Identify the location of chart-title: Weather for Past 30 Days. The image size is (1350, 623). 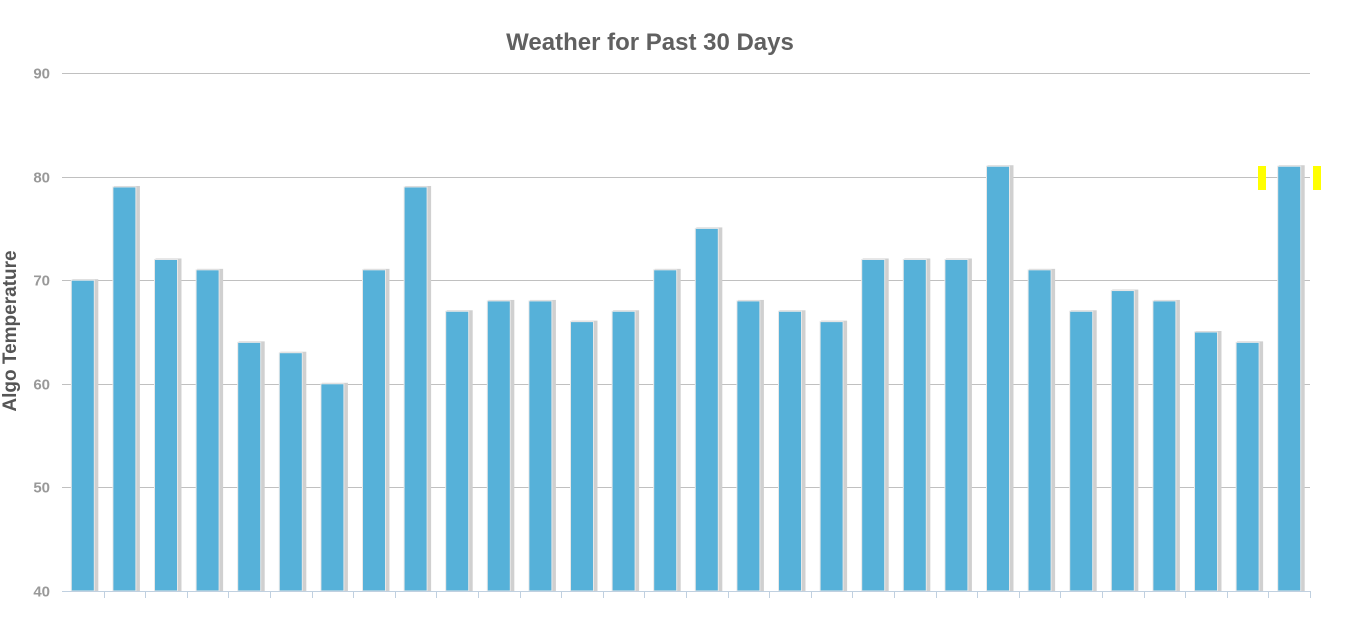
(650, 42).